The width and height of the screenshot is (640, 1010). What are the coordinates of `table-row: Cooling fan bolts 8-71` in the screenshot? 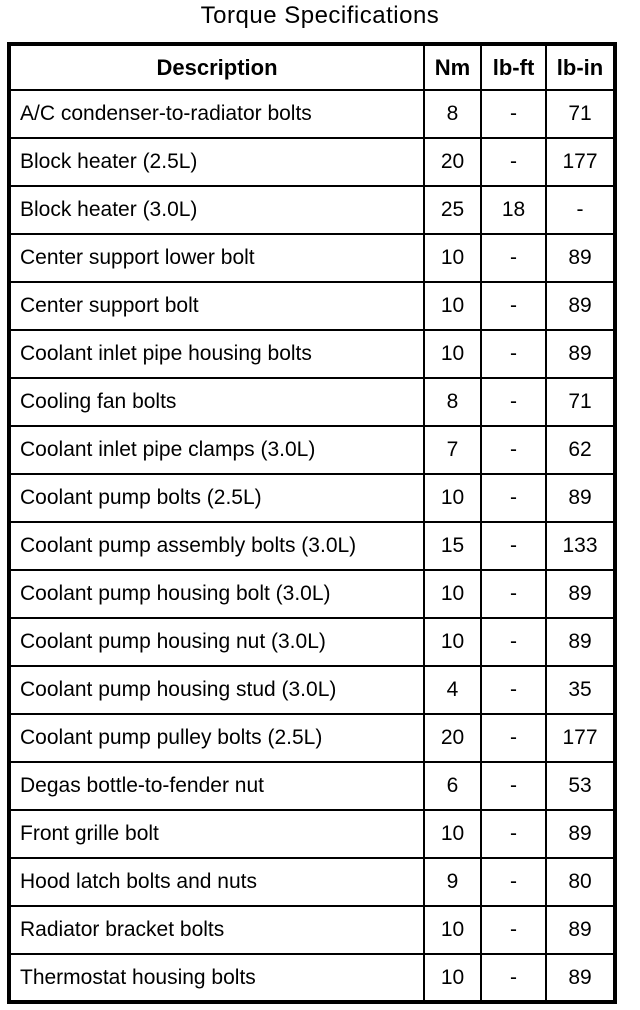 It's located at (312, 402).